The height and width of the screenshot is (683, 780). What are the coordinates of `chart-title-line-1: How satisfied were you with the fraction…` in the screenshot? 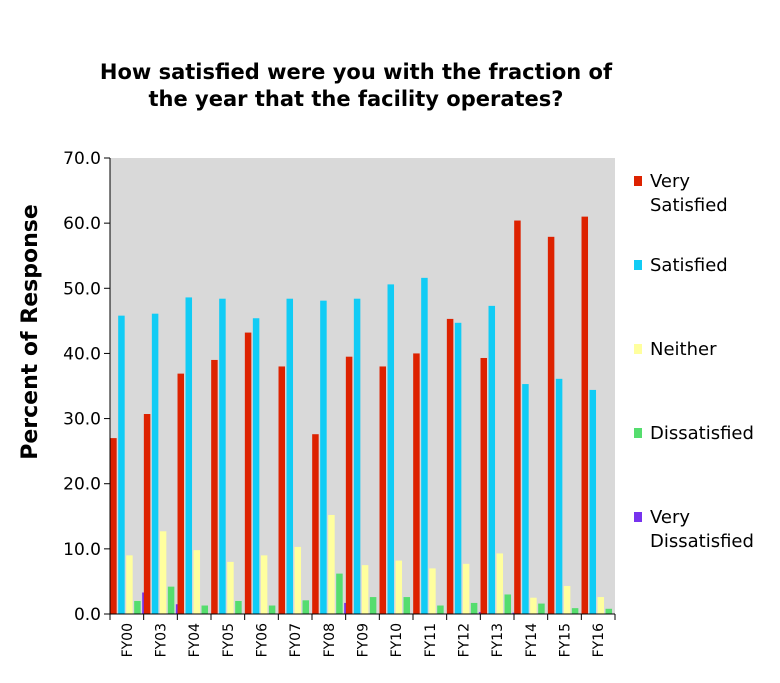 It's located at (356, 72).